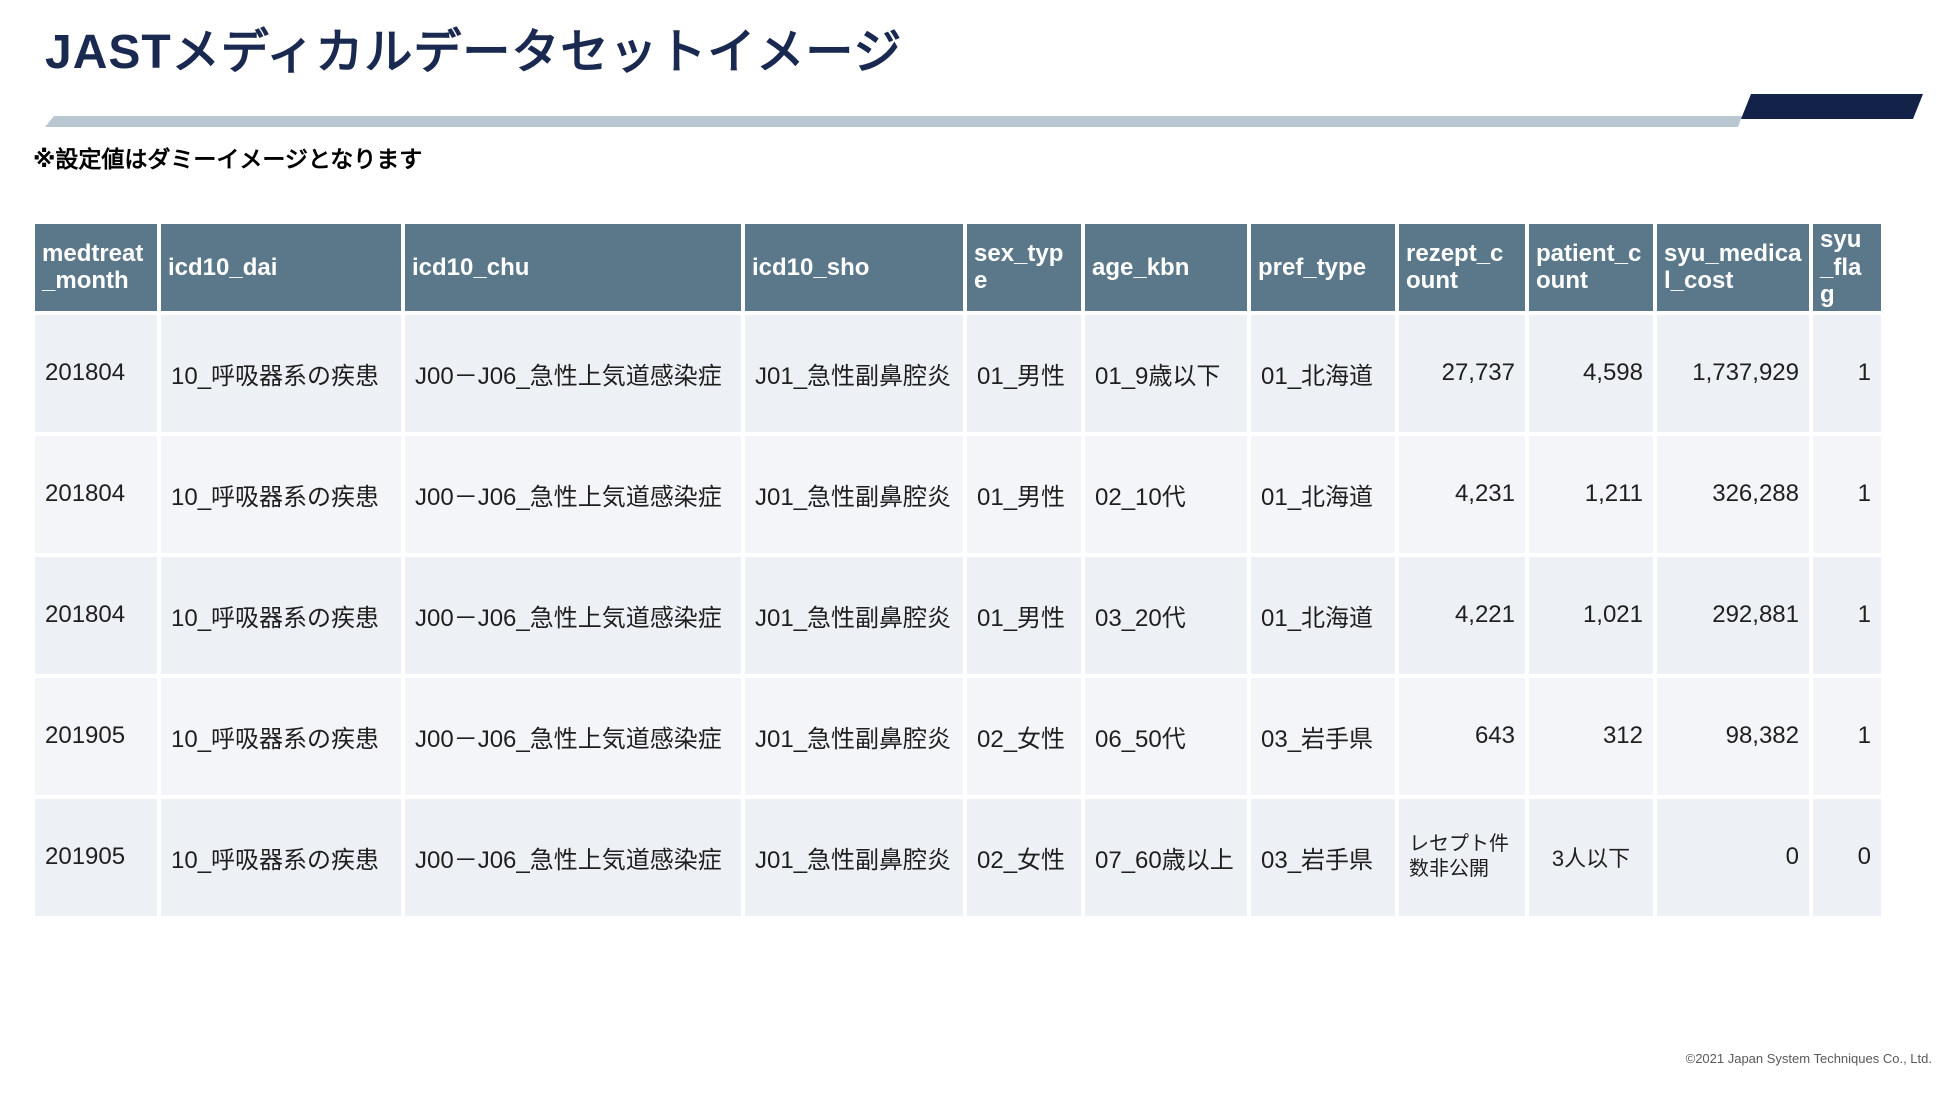  I want to click on cell-age-kbn: 06_50代, so click(1166, 736).